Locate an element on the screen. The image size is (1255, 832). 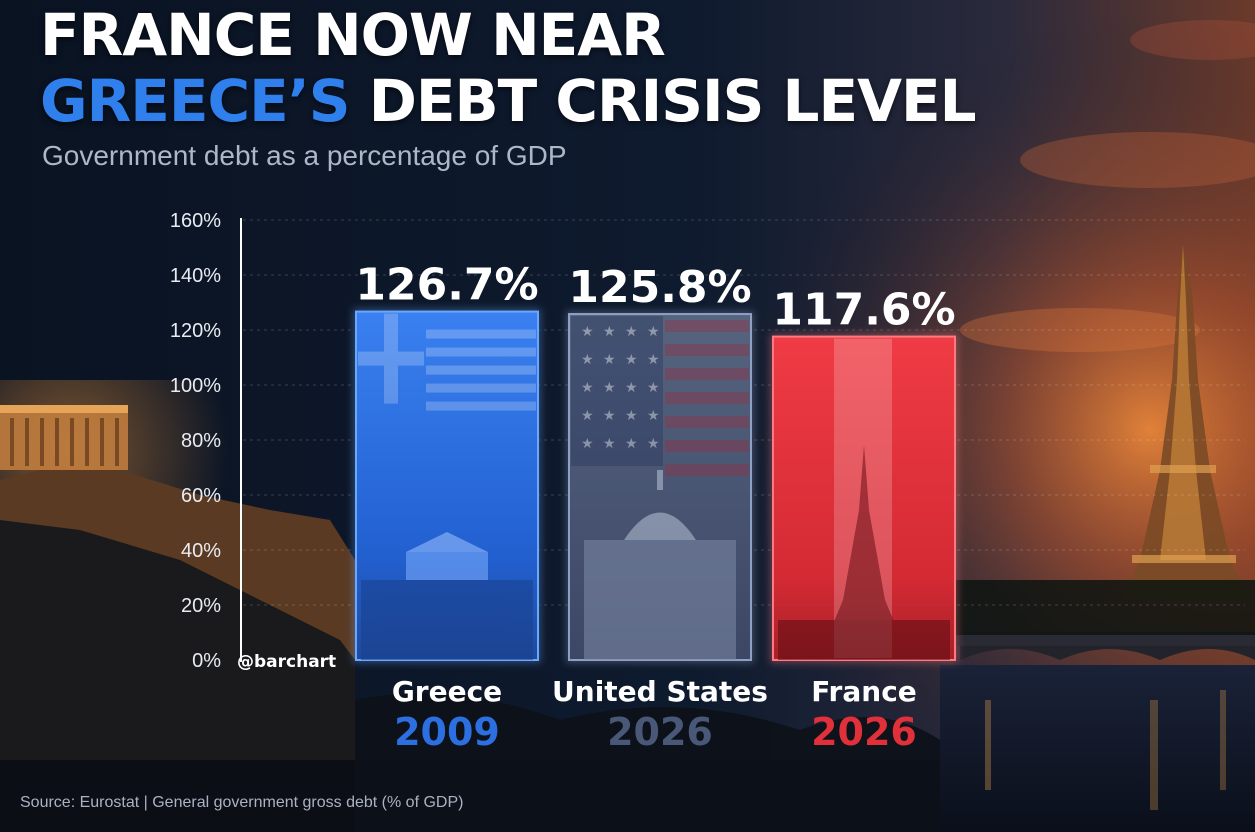
y-tick-label: 40% is located at coordinates (201, 551).